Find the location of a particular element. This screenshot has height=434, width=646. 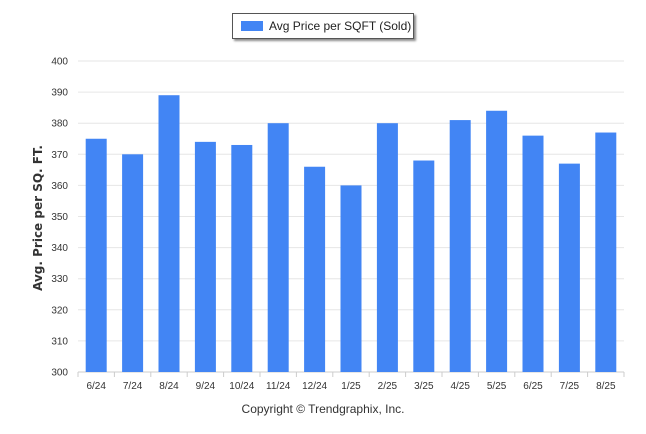

x-tick-label: 3/25 is located at coordinates (424, 386).